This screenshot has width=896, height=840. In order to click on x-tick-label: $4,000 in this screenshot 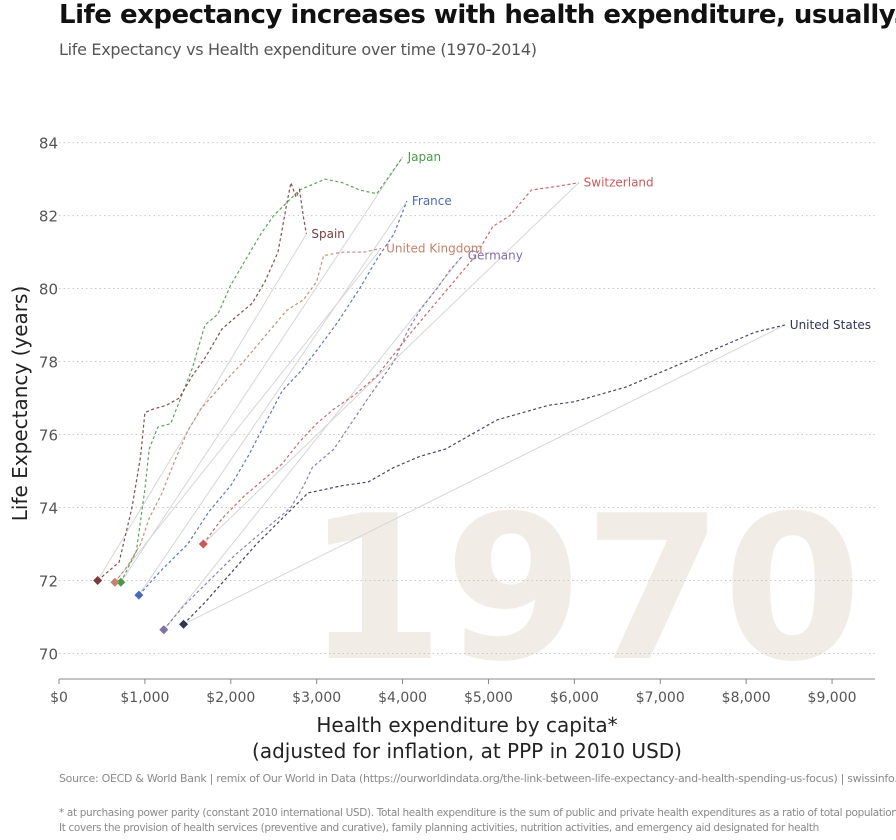, I will do `click(402, 698)`.